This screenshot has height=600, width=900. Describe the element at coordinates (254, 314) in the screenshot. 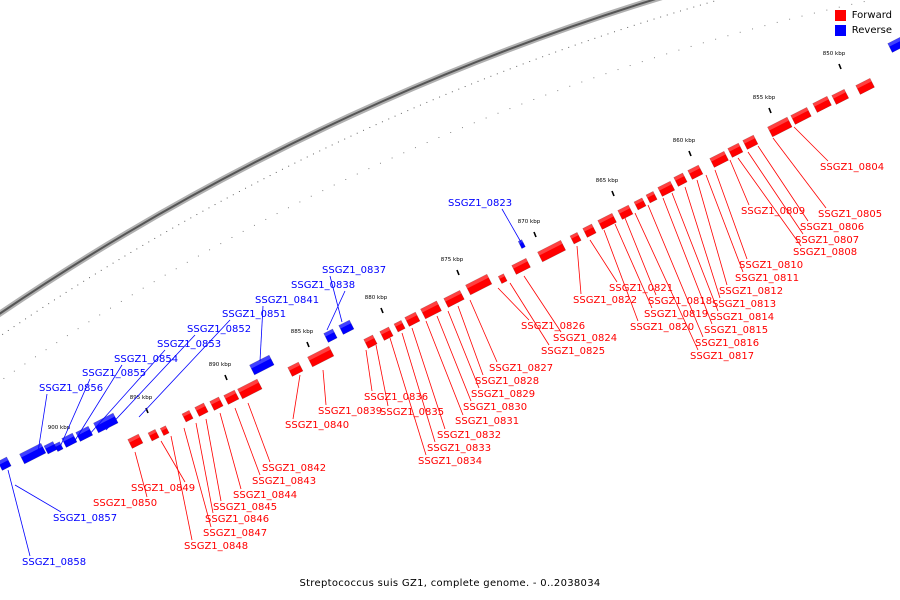

I see `gene-label: SSGZ1_0851` at that location.